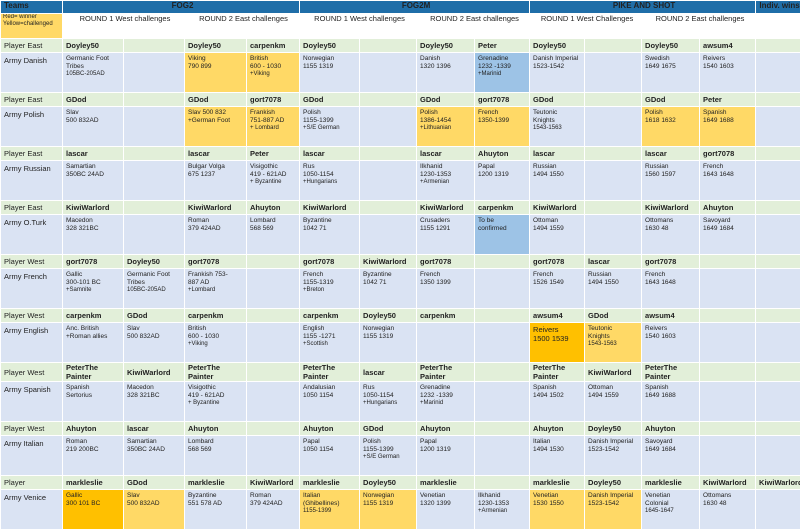 Image resolution: width=800 pixels, height=530 pixels. I want to click on army-line: 1155 1291, so click(447, 229).